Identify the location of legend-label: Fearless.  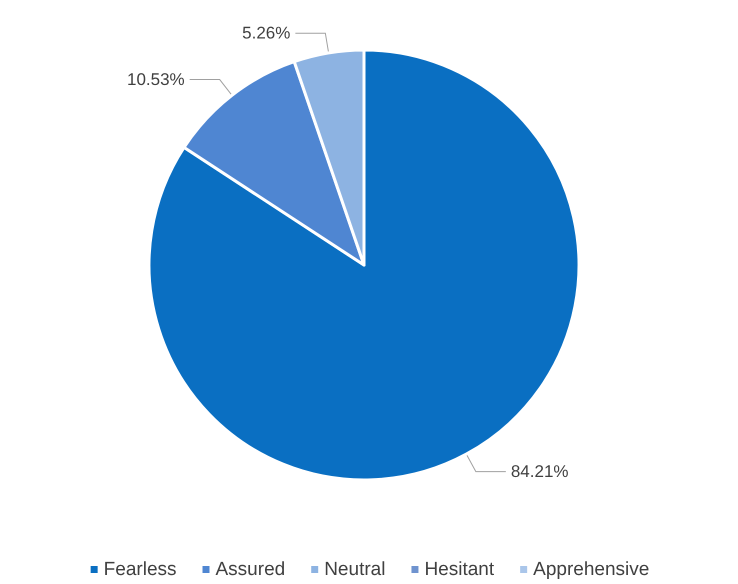
(140, 569).